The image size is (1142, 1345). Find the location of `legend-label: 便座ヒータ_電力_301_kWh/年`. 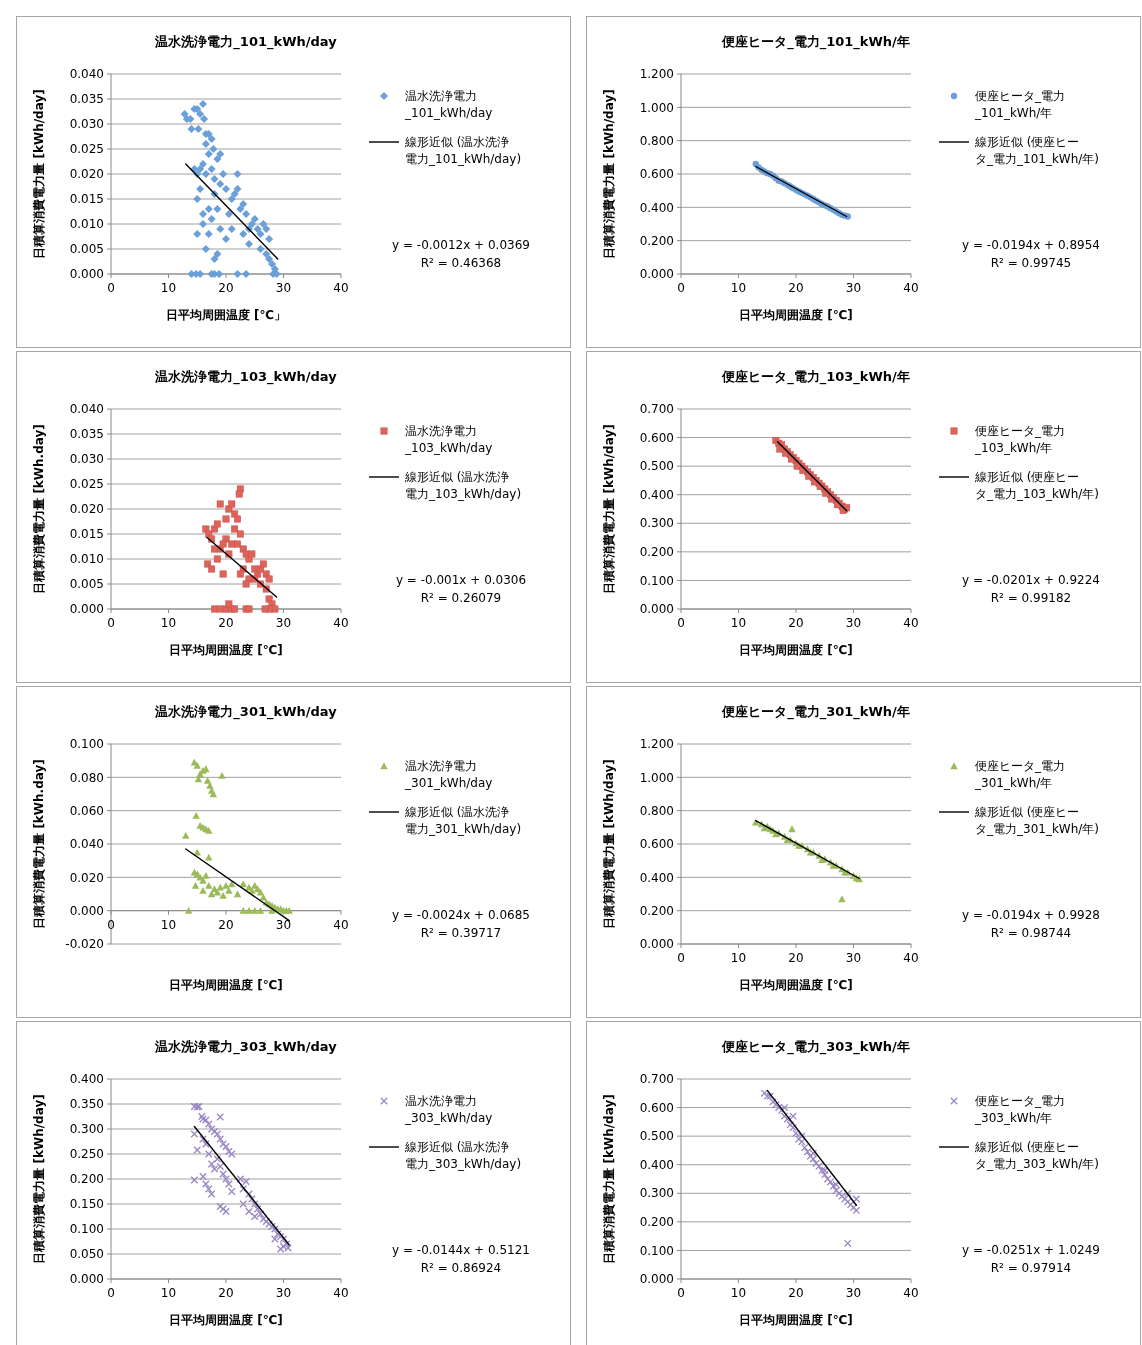

legend-label: 便座ヒータ_電力_301_kWh/年 is located at coordinates (1019, 775).